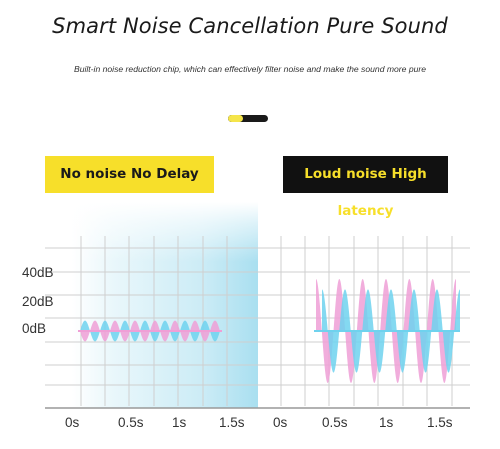  I want to click on label-no-noise: No noise No Delay, so click(129, 174).